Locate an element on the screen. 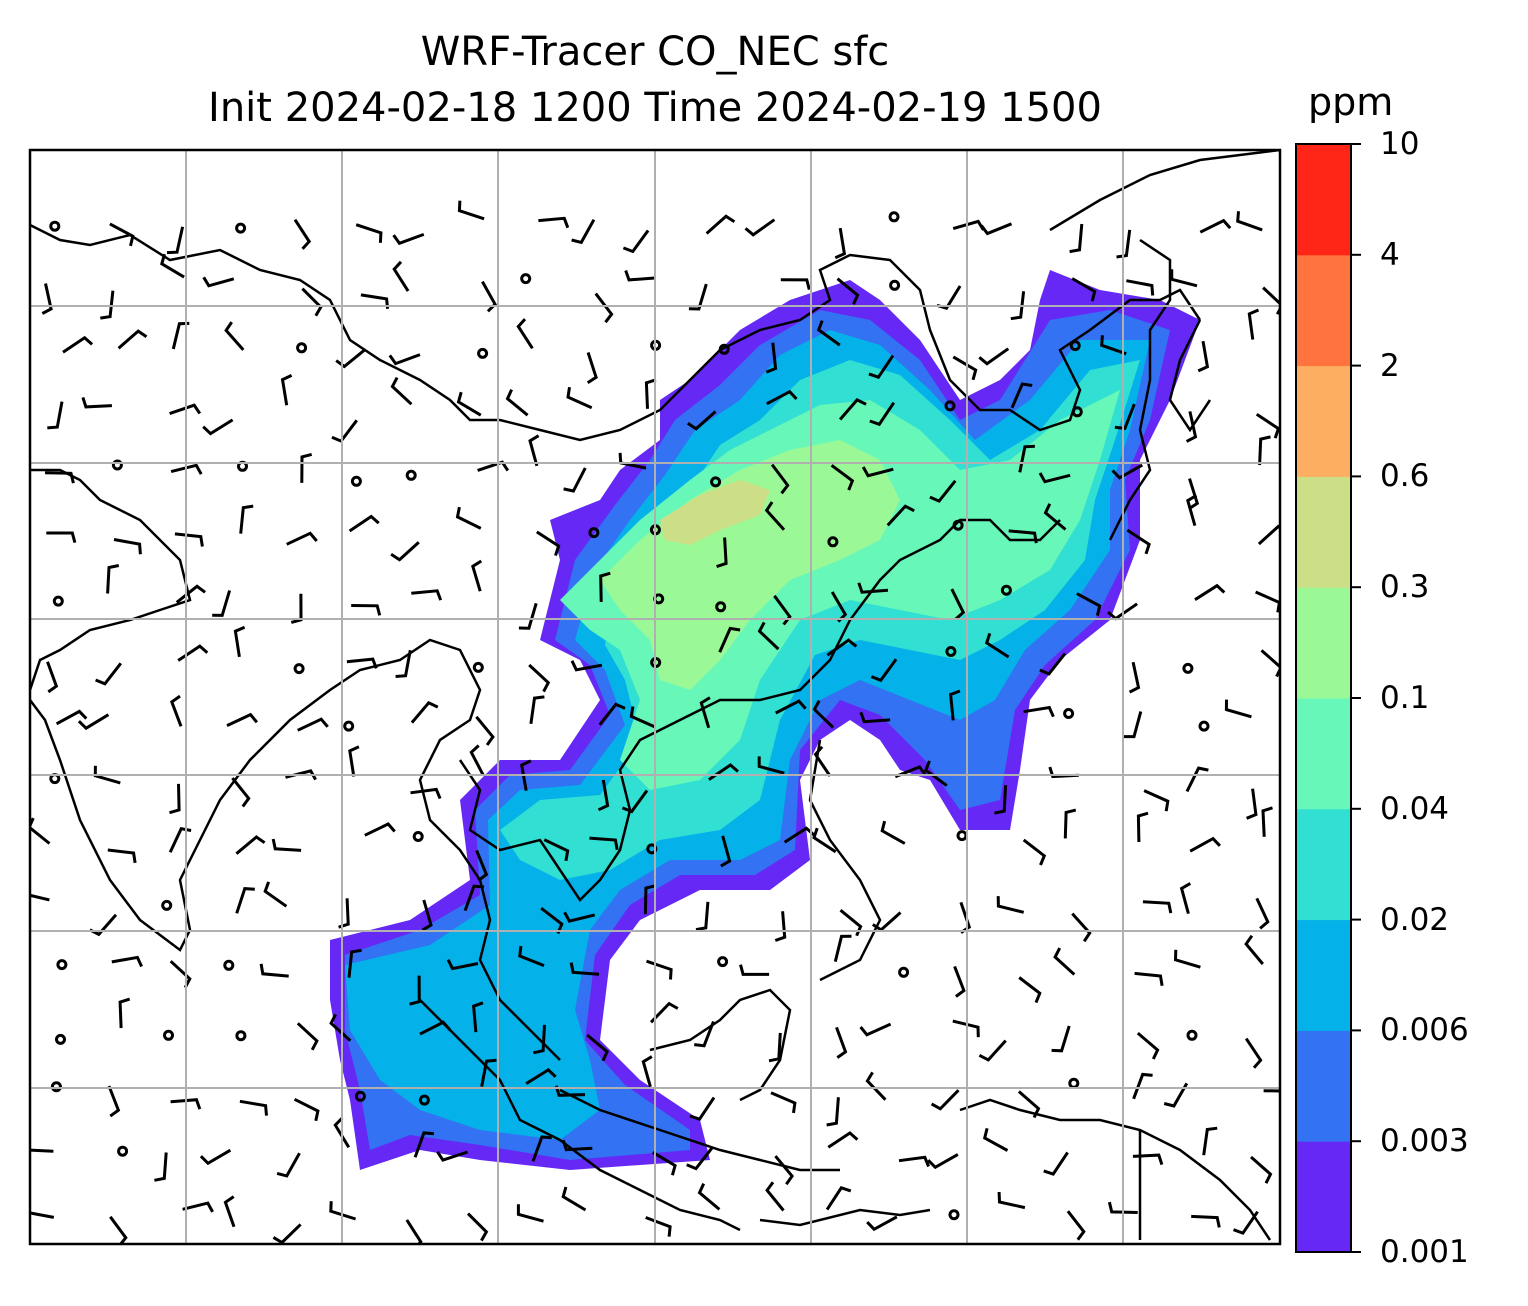  colorbar-units-label: ppm is located at coordinates (1351, 102).